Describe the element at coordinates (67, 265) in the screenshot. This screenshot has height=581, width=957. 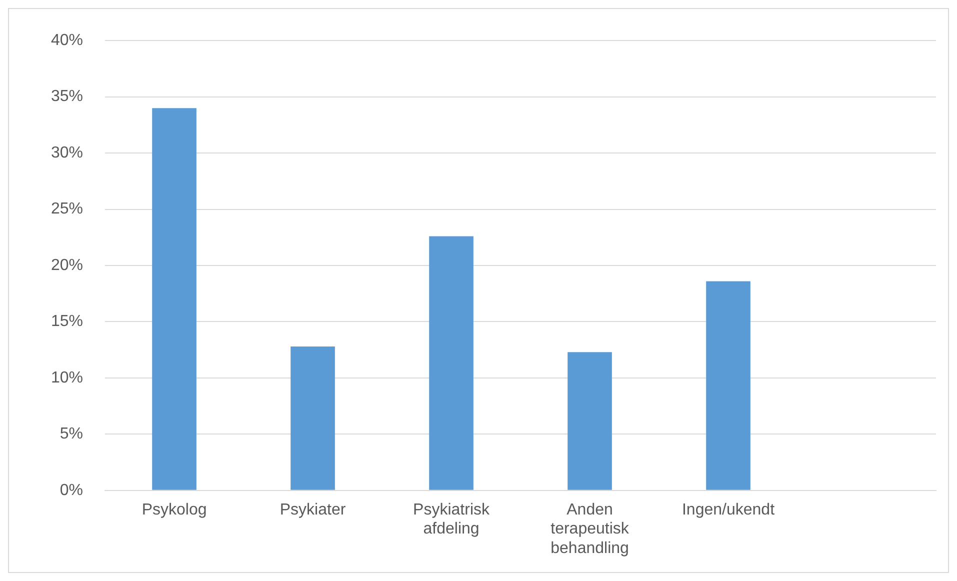
I see `y-tick-label: 20%` at that location.